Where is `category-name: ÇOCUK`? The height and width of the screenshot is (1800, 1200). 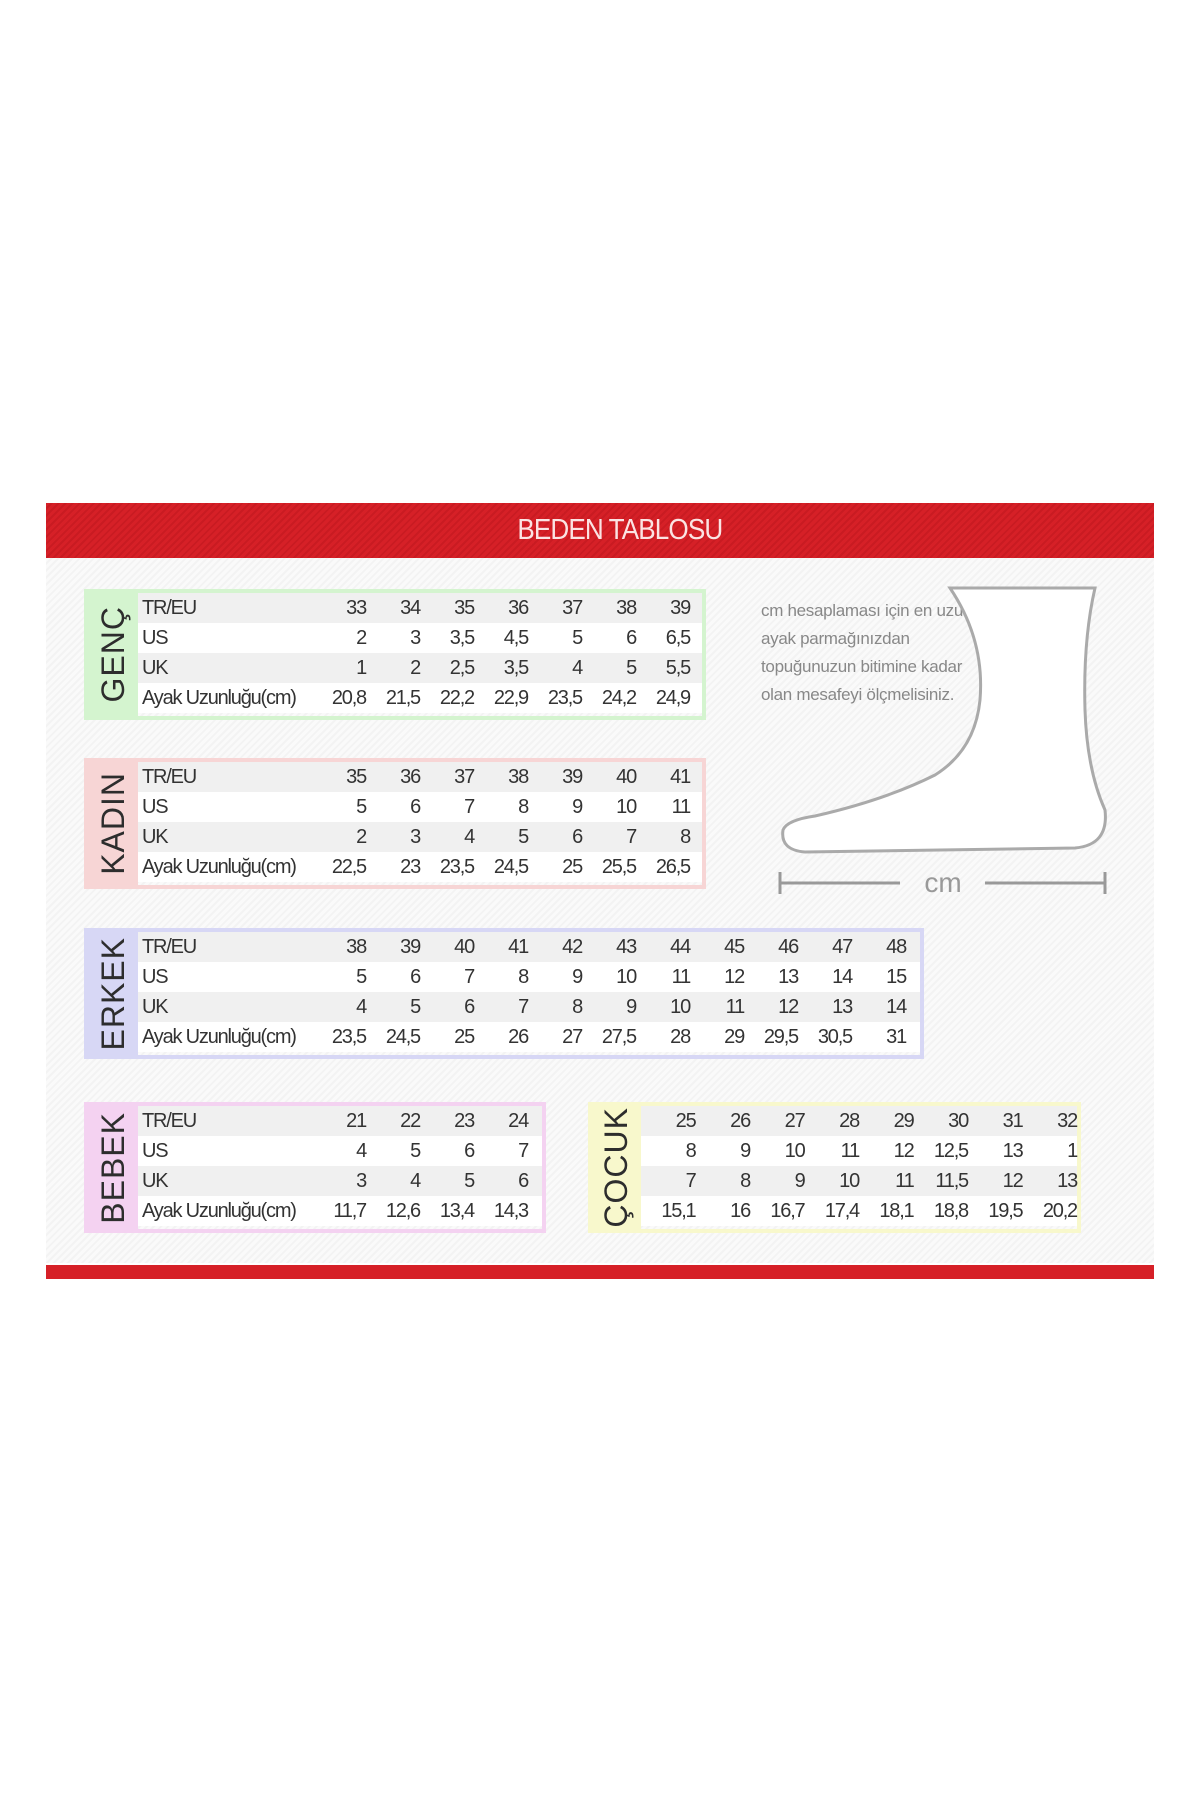 category-name: ÇOCUK is located at coordinates (616, 1167).